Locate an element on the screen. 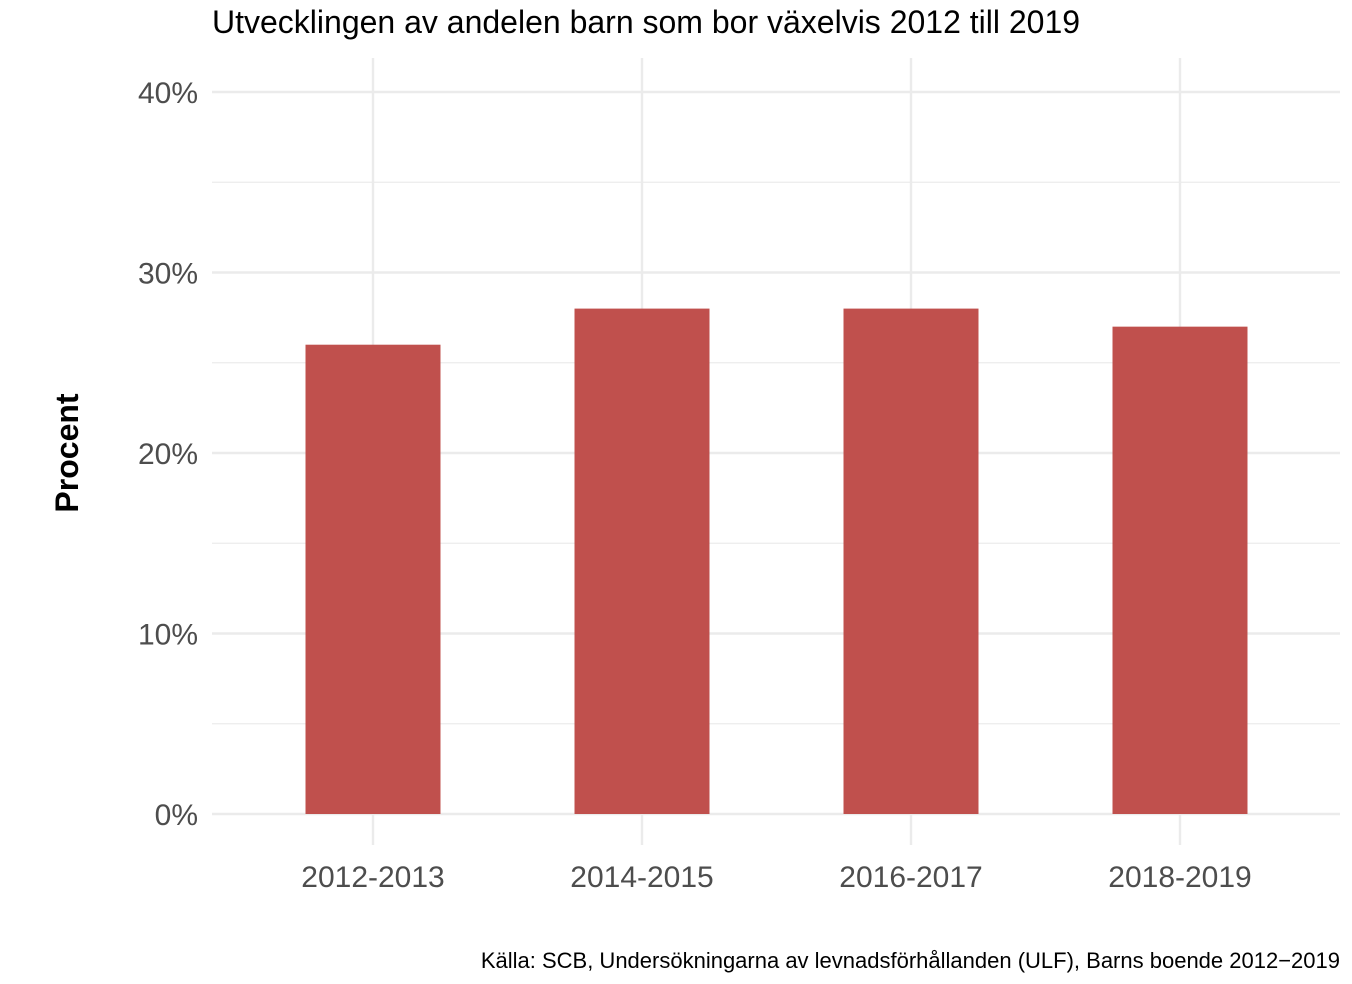  y-tick-label: 10% is located at coordinates (168, 635).